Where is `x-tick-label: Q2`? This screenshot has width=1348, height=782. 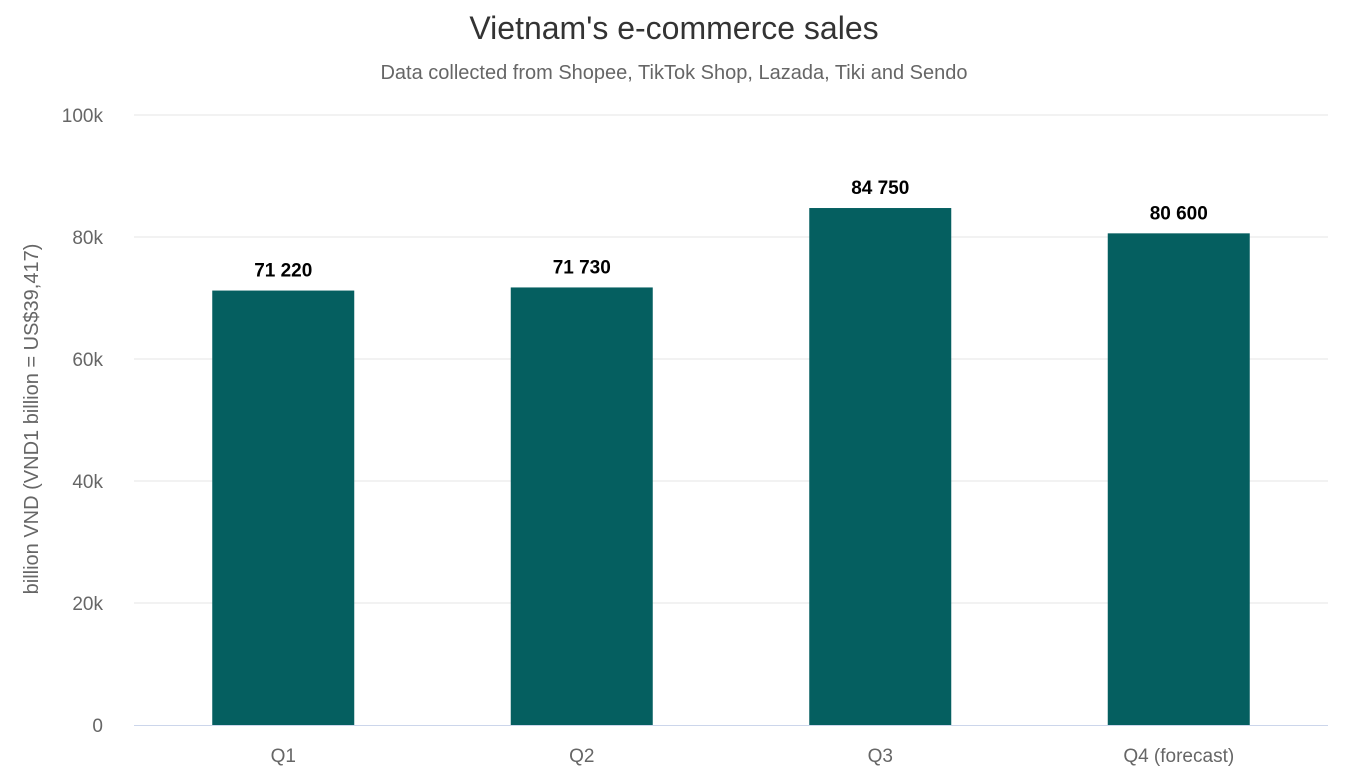 x-tick-label: Q2 is located at coordinates (581, 756).